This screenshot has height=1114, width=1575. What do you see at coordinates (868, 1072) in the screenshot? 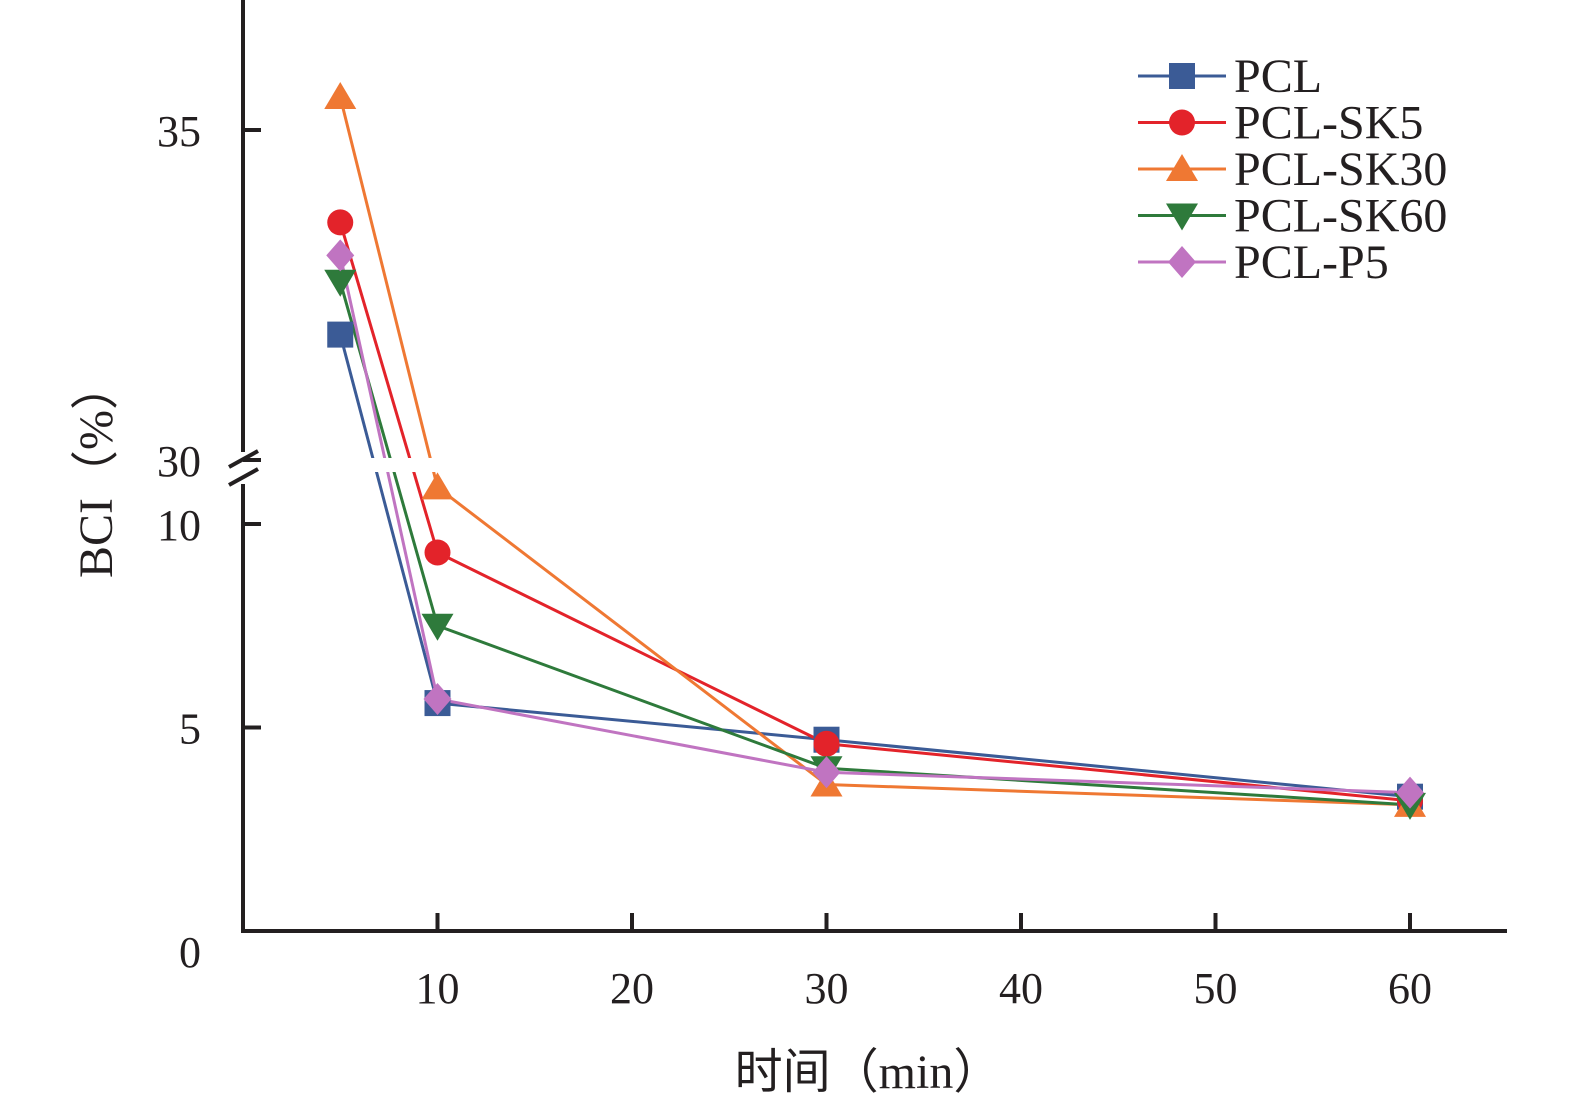
I see `x-axis-title: 时间（min）` at bounding box center [868, 1072].